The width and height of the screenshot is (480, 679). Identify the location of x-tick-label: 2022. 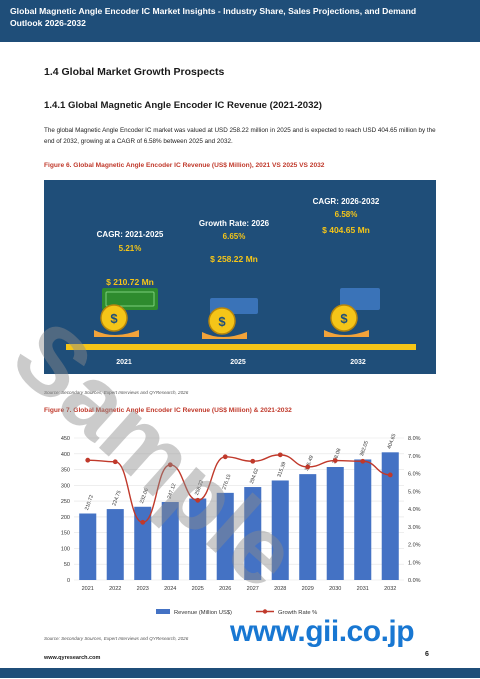
(115, 589).